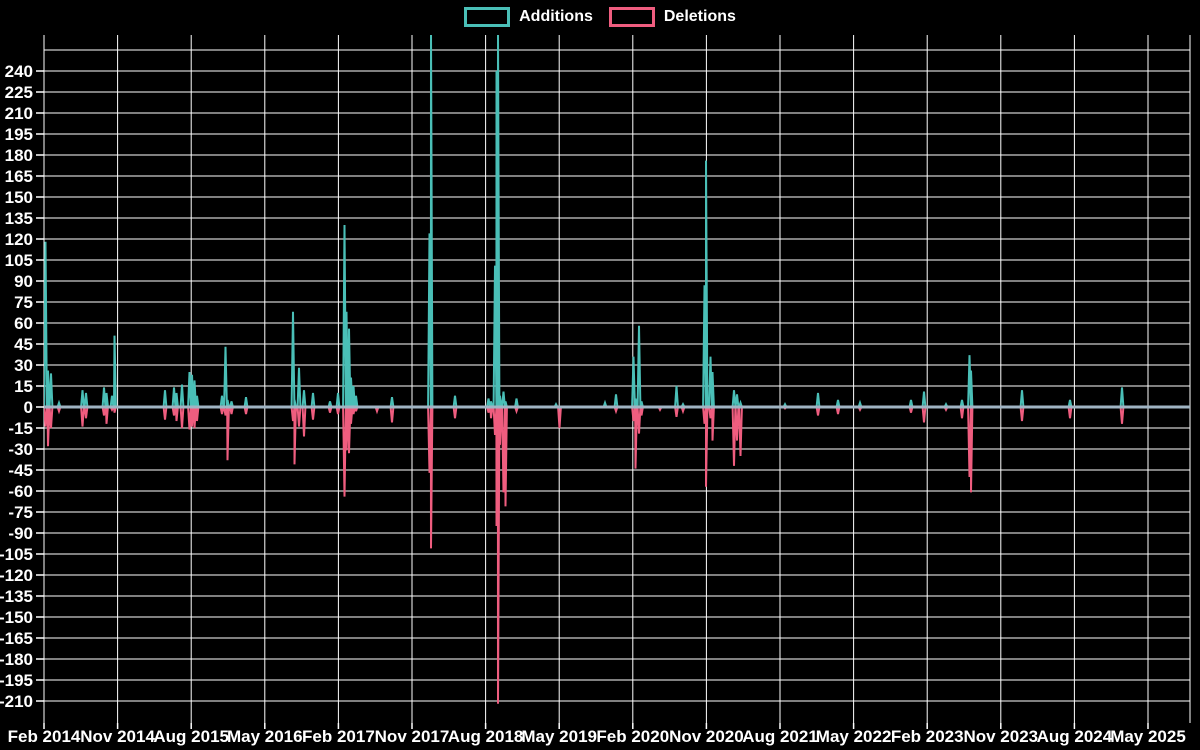  I want to click on x-tick-label: Feb 2014, so click(44, 736).